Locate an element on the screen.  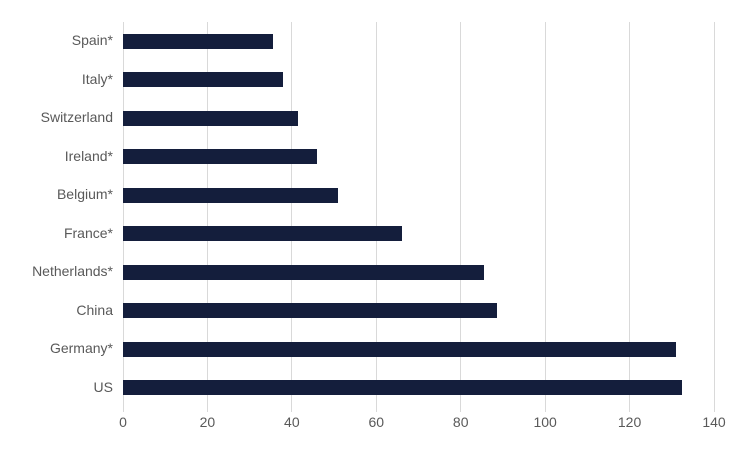
bar-germany is located at coordinates (399, 349).